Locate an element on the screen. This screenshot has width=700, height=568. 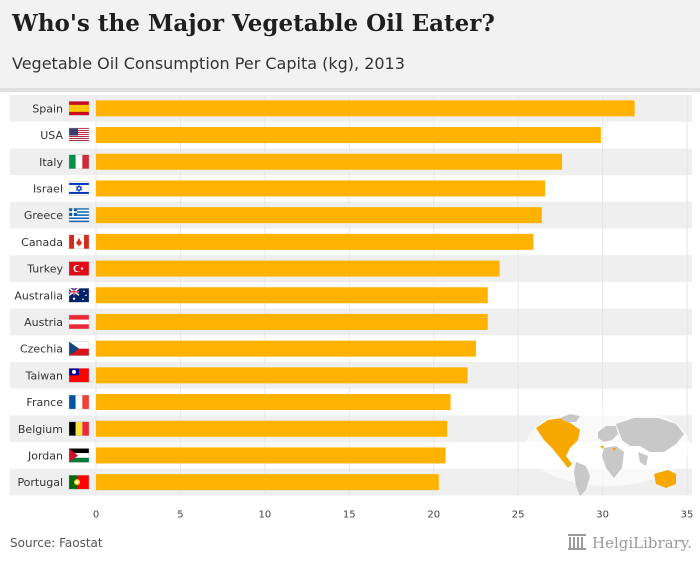
category-label: Portugal is located at coordinates (40, 482).